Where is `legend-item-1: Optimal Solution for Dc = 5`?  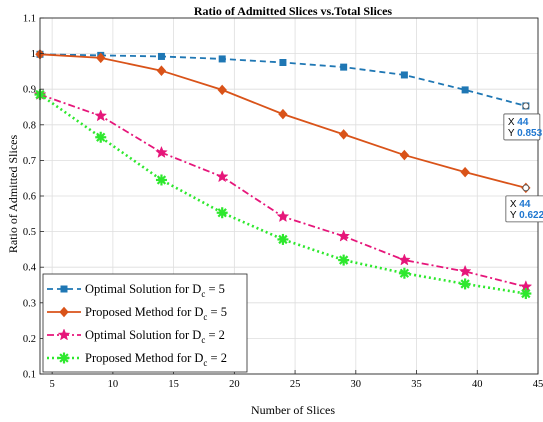 legend-item-1: Optimal Solution for Dc = 5 is located at coordinates (136, 290).